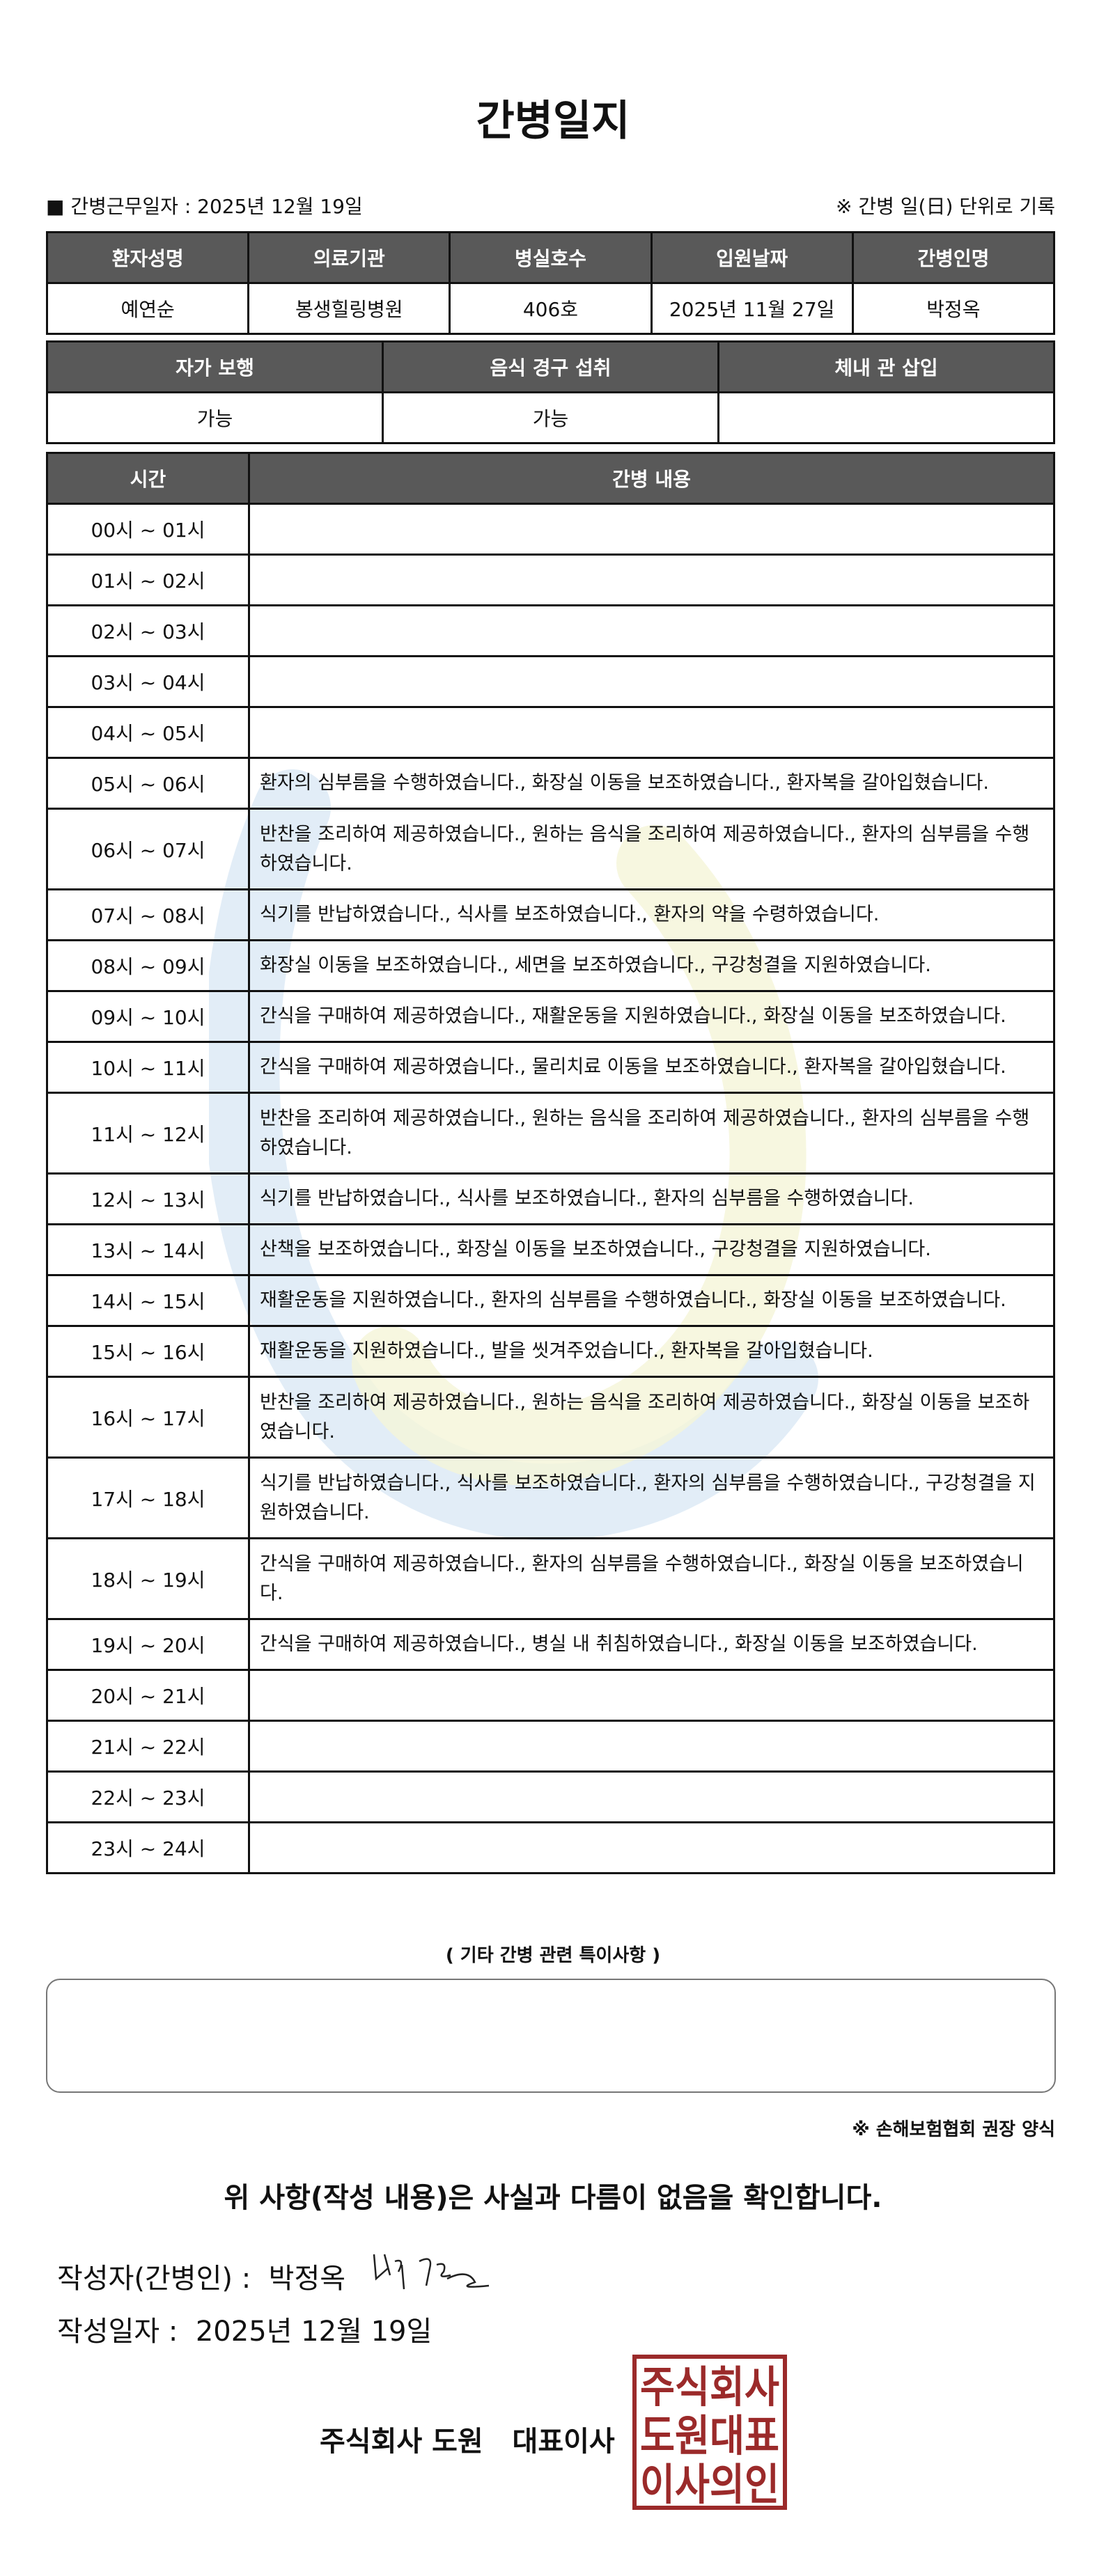  Describe the element at coordinates (953, 257) in the screenshot. I see `header-caregiver: 간병인명` at that location.